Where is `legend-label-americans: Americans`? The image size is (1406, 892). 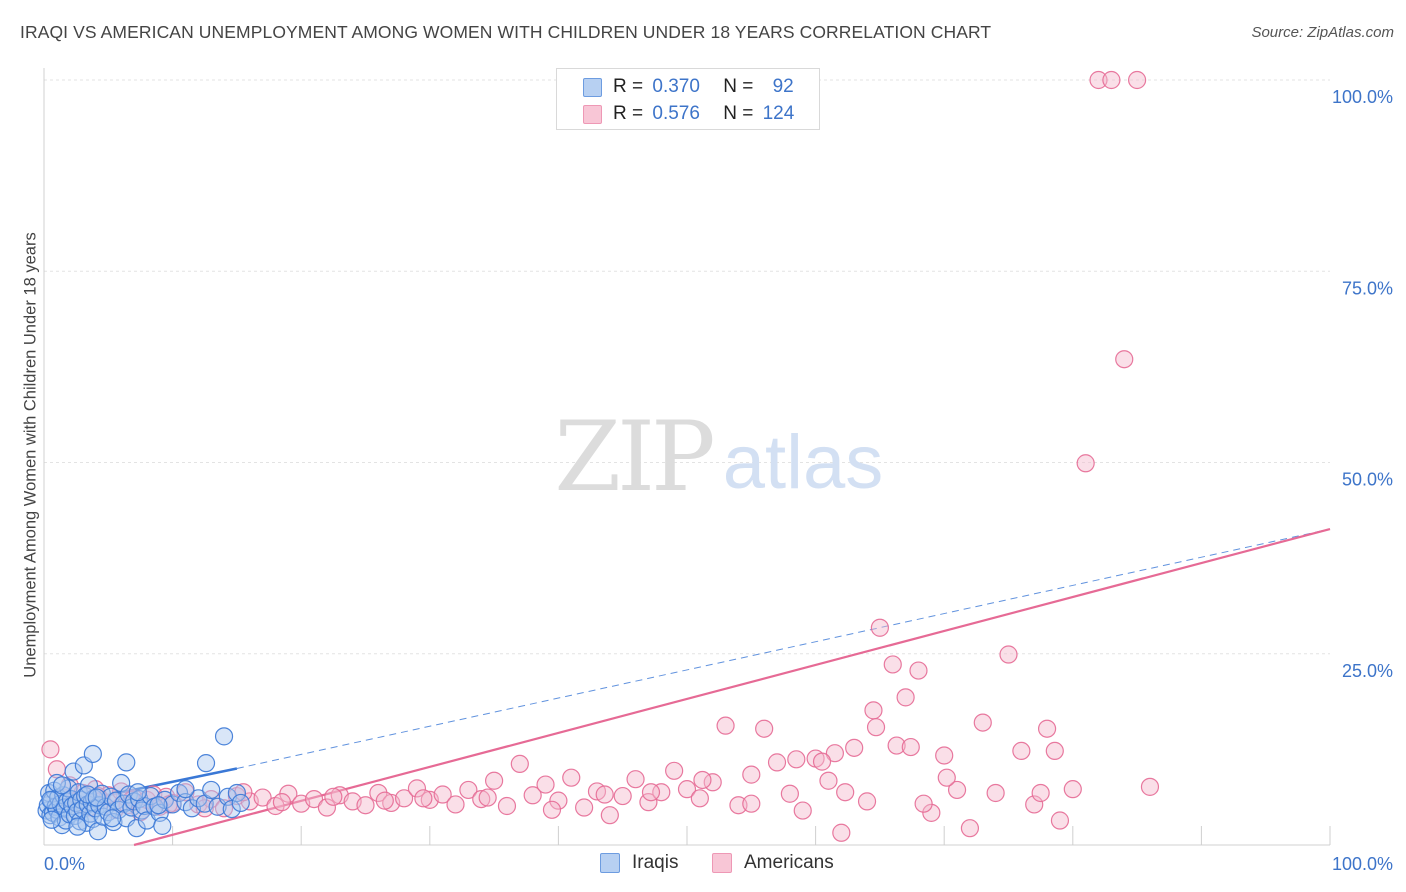
legend-label-americans: Americans is located at coordinates (789, 862).